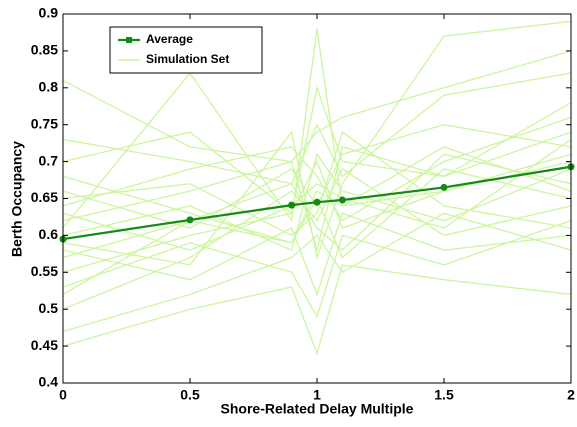 This screenshot has height=427, width=577. Describe the element at coordinates (49, 13) in the screenshot. I see `y-tick-label: 0.9` at that location.